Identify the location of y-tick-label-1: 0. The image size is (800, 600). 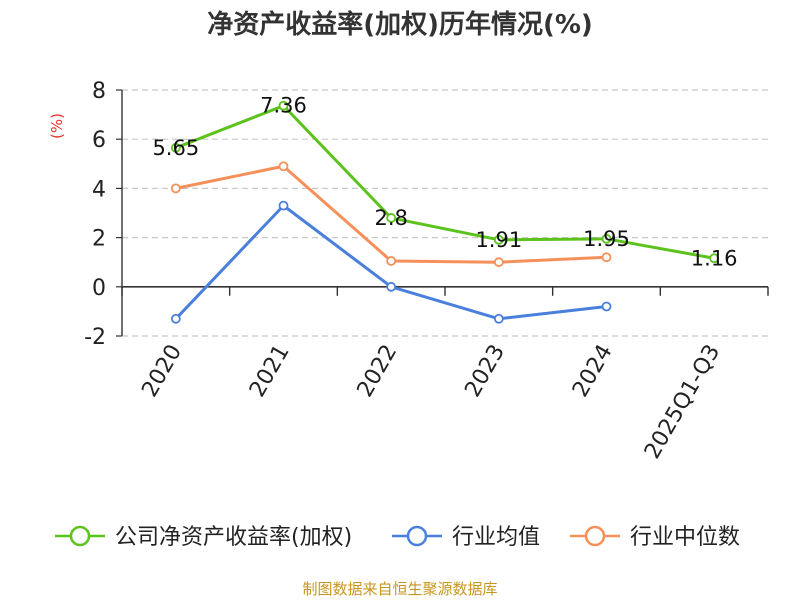
(99, 288).